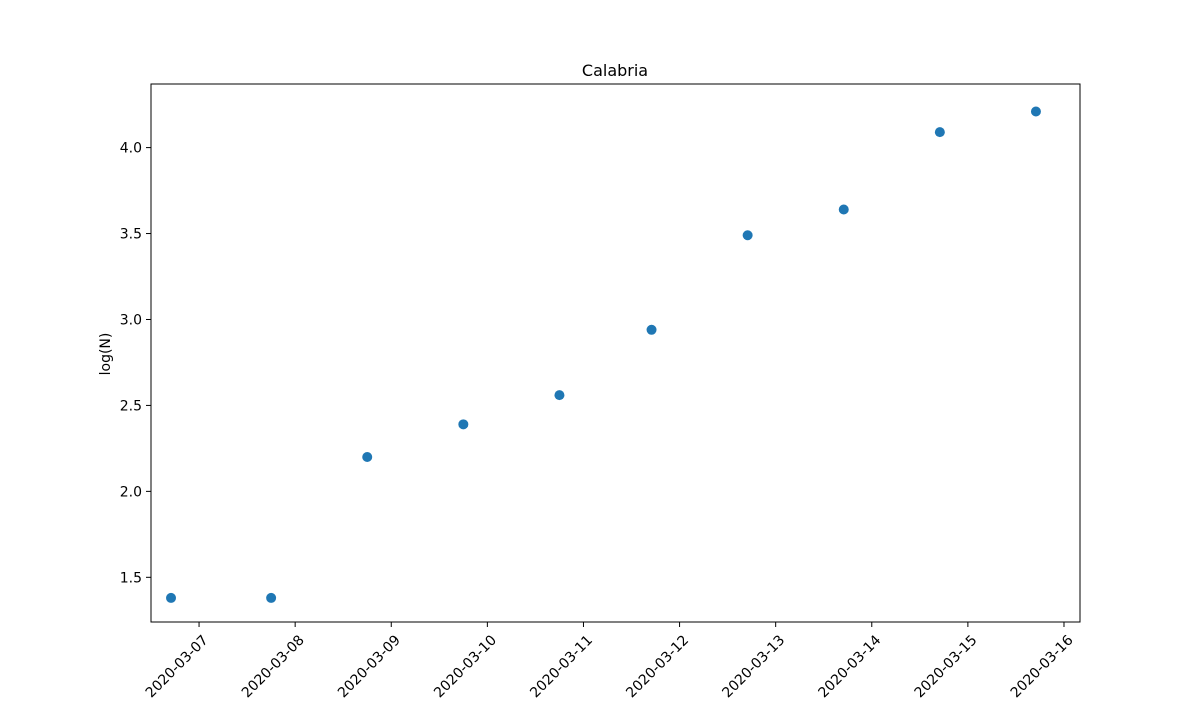 The width and height of the screenshot is (1200, 705). What do you see at coordinates (131, 406) in the screenshot?
I see `y-tick-label: 2.5` at bounding box center [131, 406].